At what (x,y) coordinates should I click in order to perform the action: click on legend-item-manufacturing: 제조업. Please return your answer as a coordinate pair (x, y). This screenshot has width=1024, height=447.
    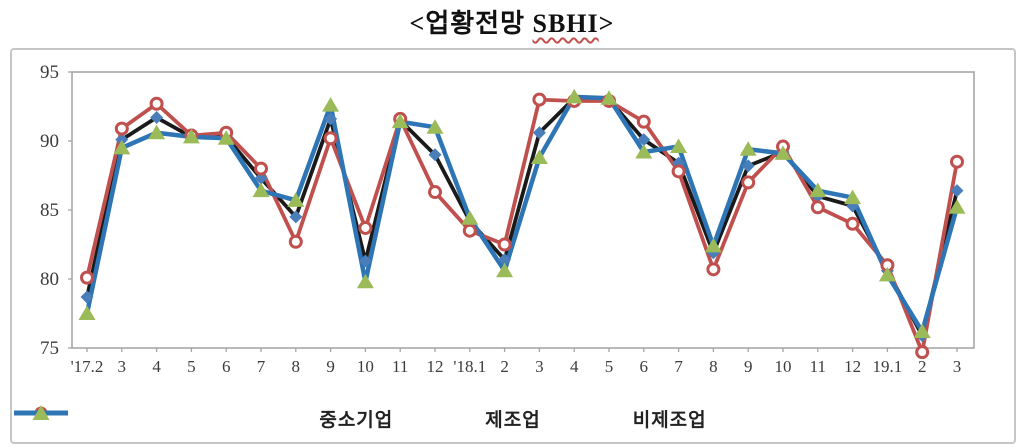
    Looking at the image, I should click on (277, 418).